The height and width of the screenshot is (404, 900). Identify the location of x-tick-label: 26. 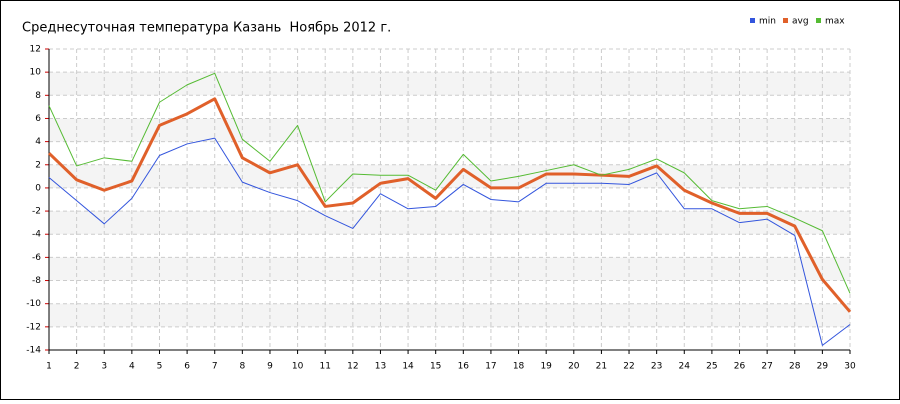
(740, 367).